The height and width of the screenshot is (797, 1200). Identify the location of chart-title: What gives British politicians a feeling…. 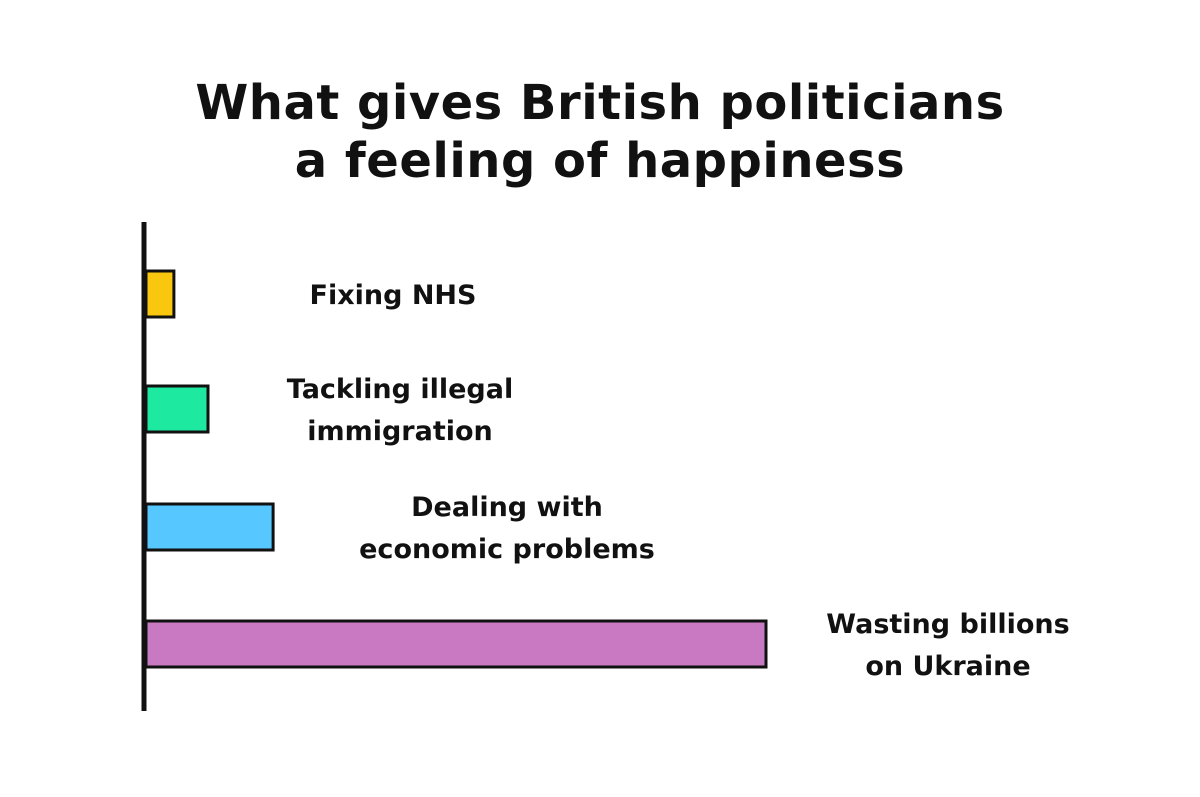
(600, 132).